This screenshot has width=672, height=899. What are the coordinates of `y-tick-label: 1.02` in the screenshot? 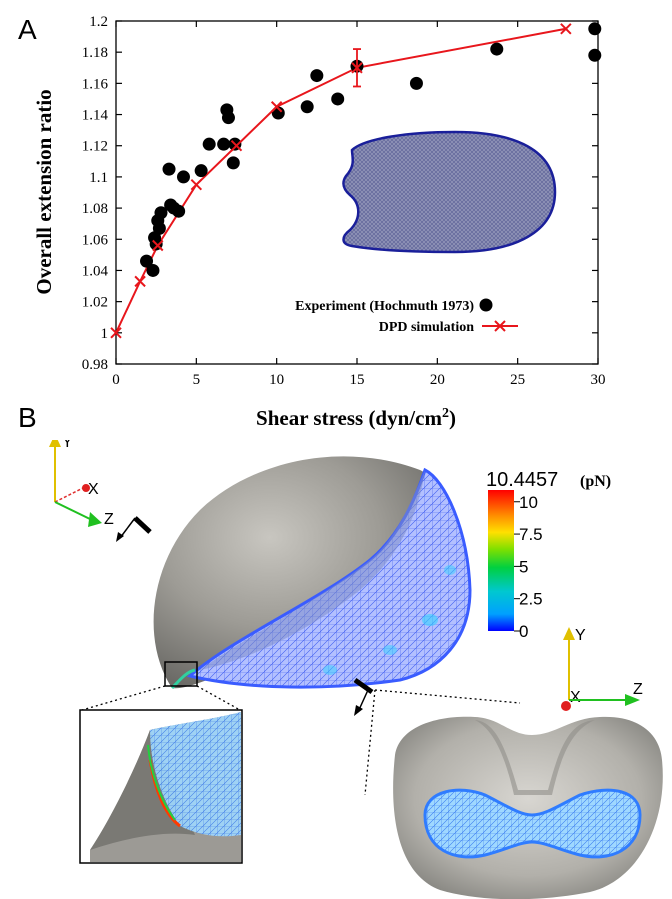 It's located at (95, 303).